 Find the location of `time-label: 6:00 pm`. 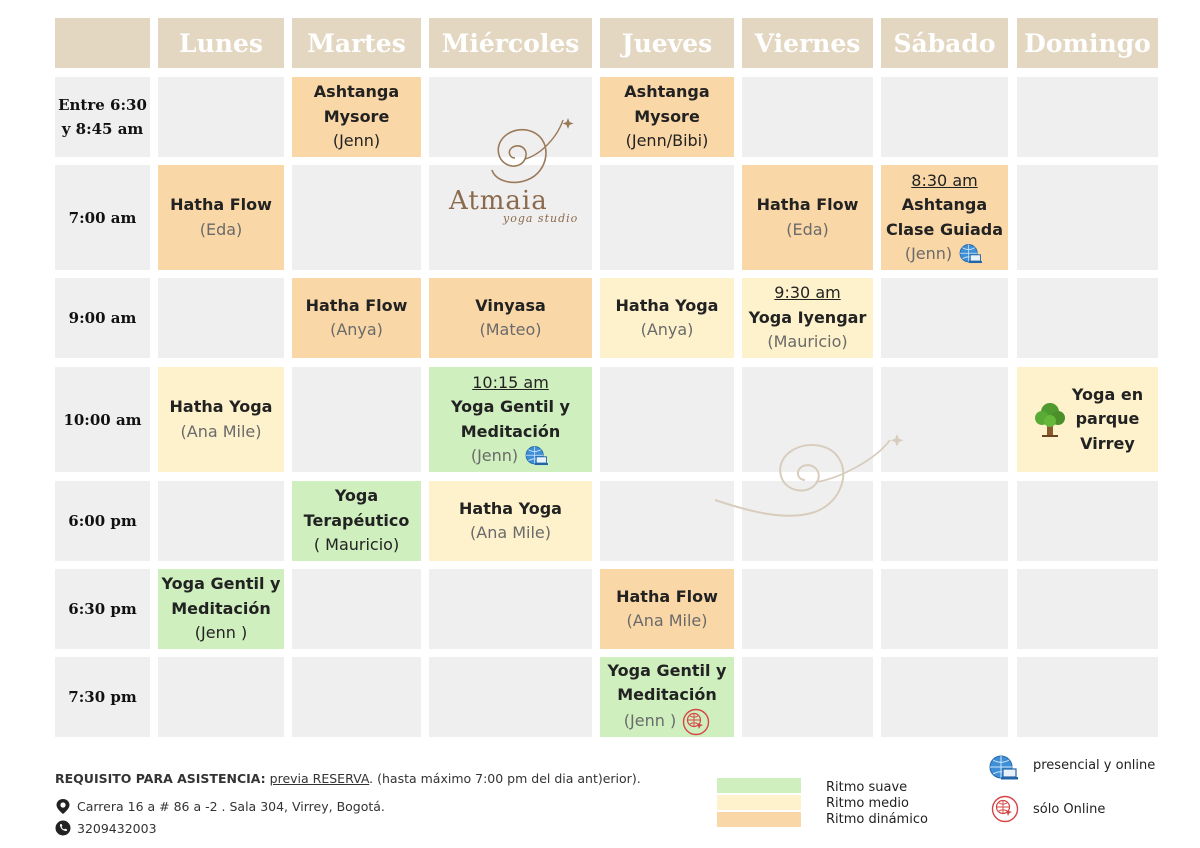

time-label: 6:00 pm is located at coordinates (102, 521).